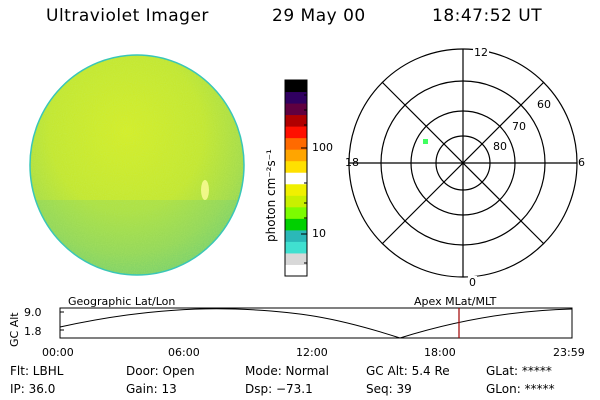  What do you see at coordinates (122, 301) in the screenshot?
I see `timeline-left-title: Geographic Lat/Lon` at bounding box center [122, 301].